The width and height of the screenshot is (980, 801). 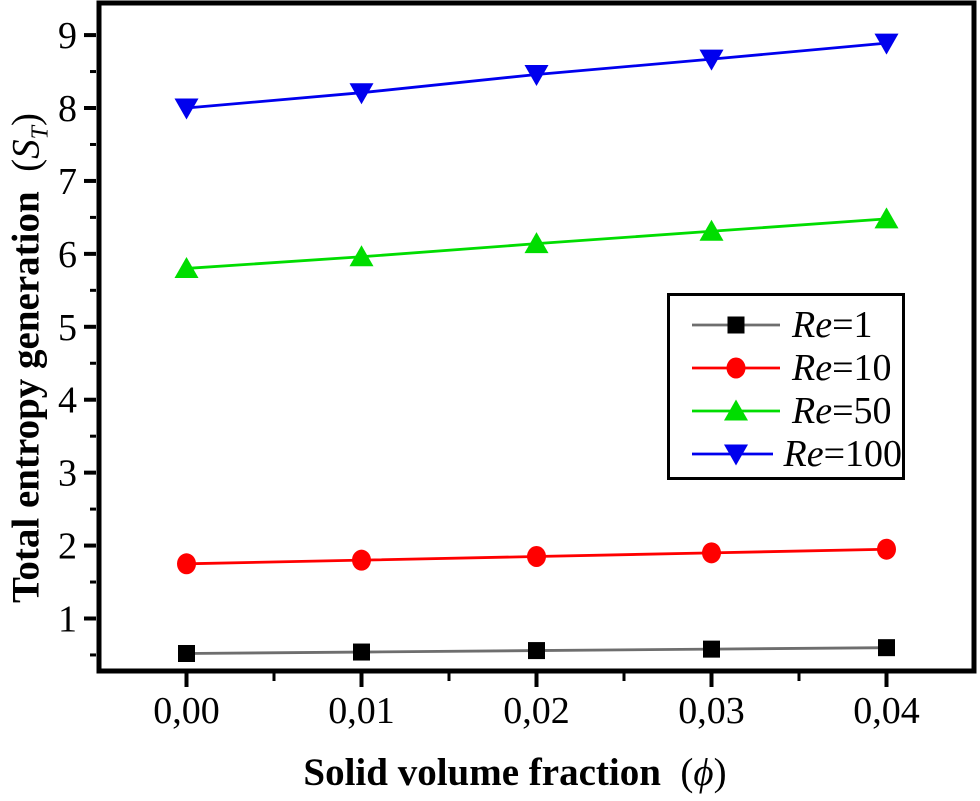 I want to click on legend-item-Re-1: Re=1, so click(x=796, y=324).